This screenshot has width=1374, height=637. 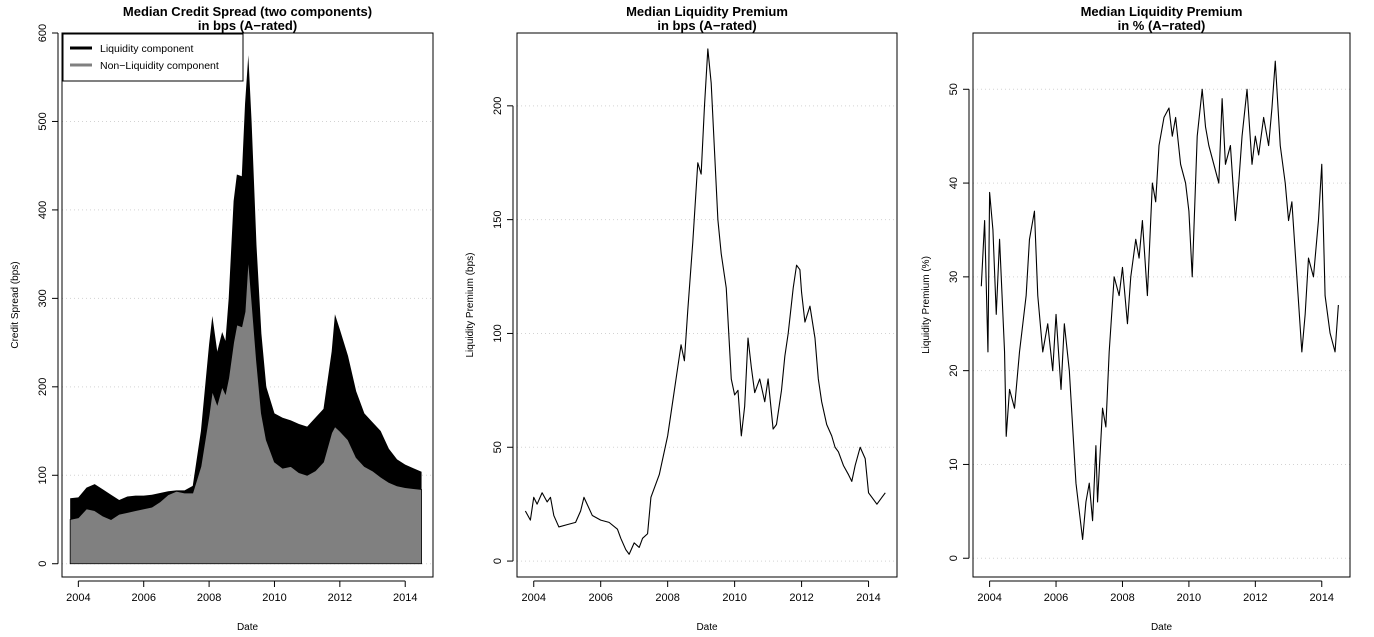 What do you see at coordinates (954, 183) in the screenshot?
I see `y-tick-label: 40` at bounding box center [954, 183].